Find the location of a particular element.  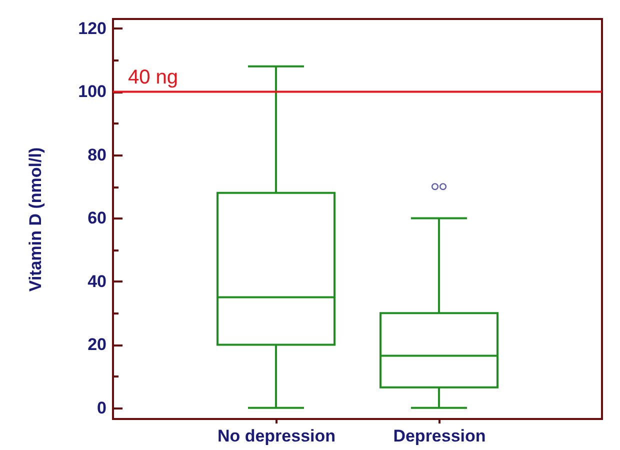

y-tick-label: 20 is located at coordinates (97, 344).